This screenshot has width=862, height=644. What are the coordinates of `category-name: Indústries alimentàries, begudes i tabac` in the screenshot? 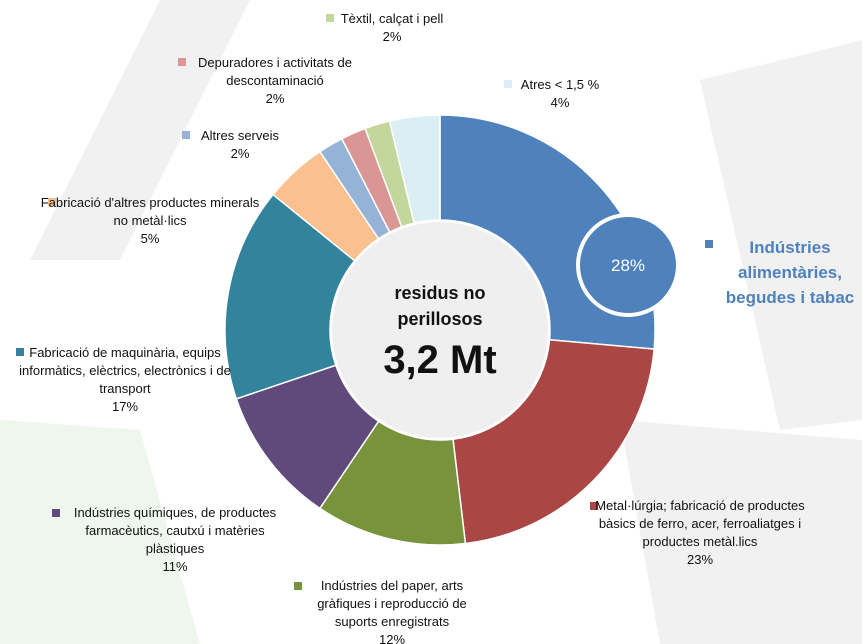 It's located at (790, 272).